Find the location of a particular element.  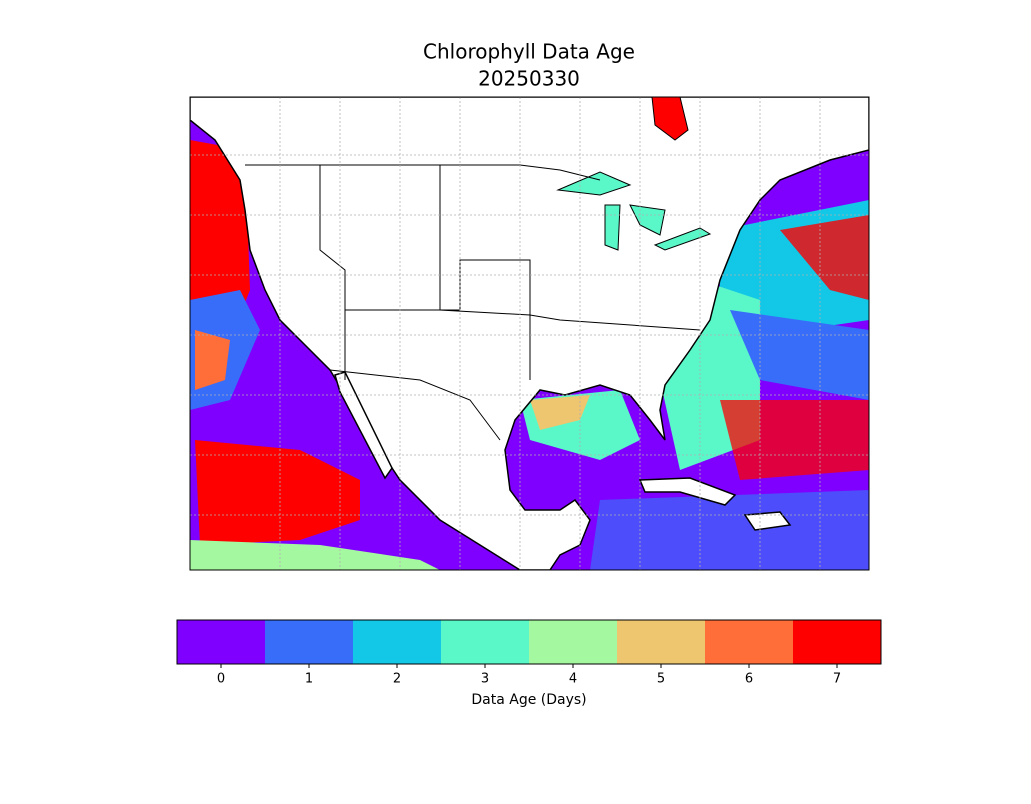

lake-superior is located at coordinates (594, 183).